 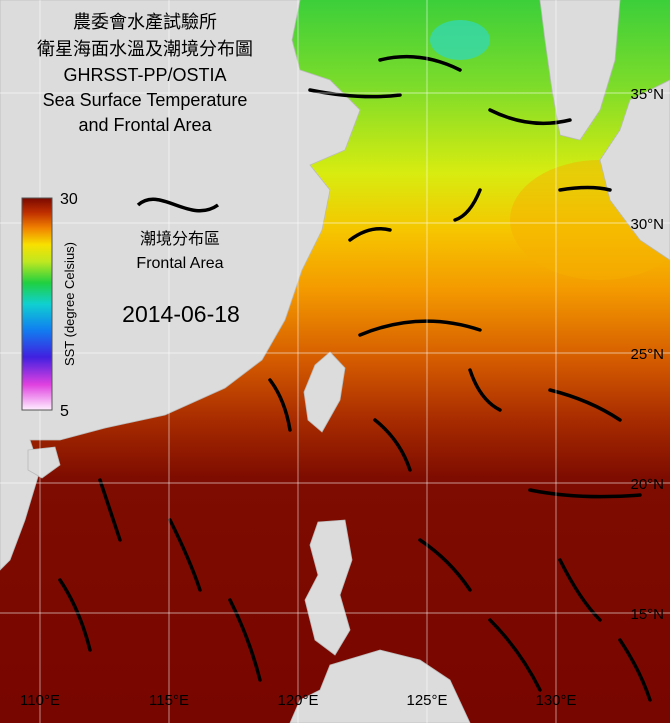 I want to click on lon-label: 130°E, so click(x=555, y=700).